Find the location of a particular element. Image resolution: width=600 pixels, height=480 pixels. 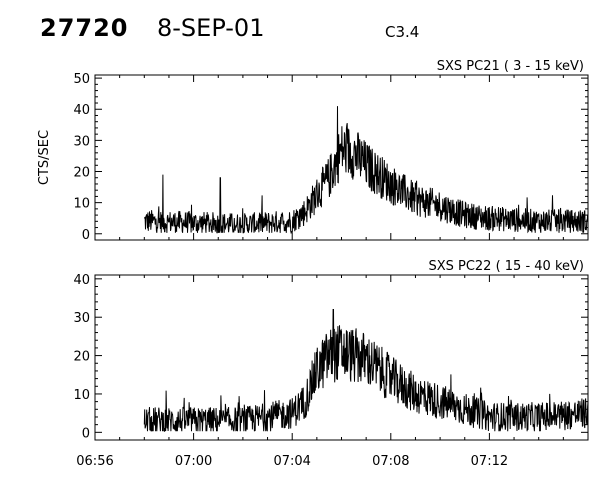

event-id: 27720 is located at coordinates (84, 28).